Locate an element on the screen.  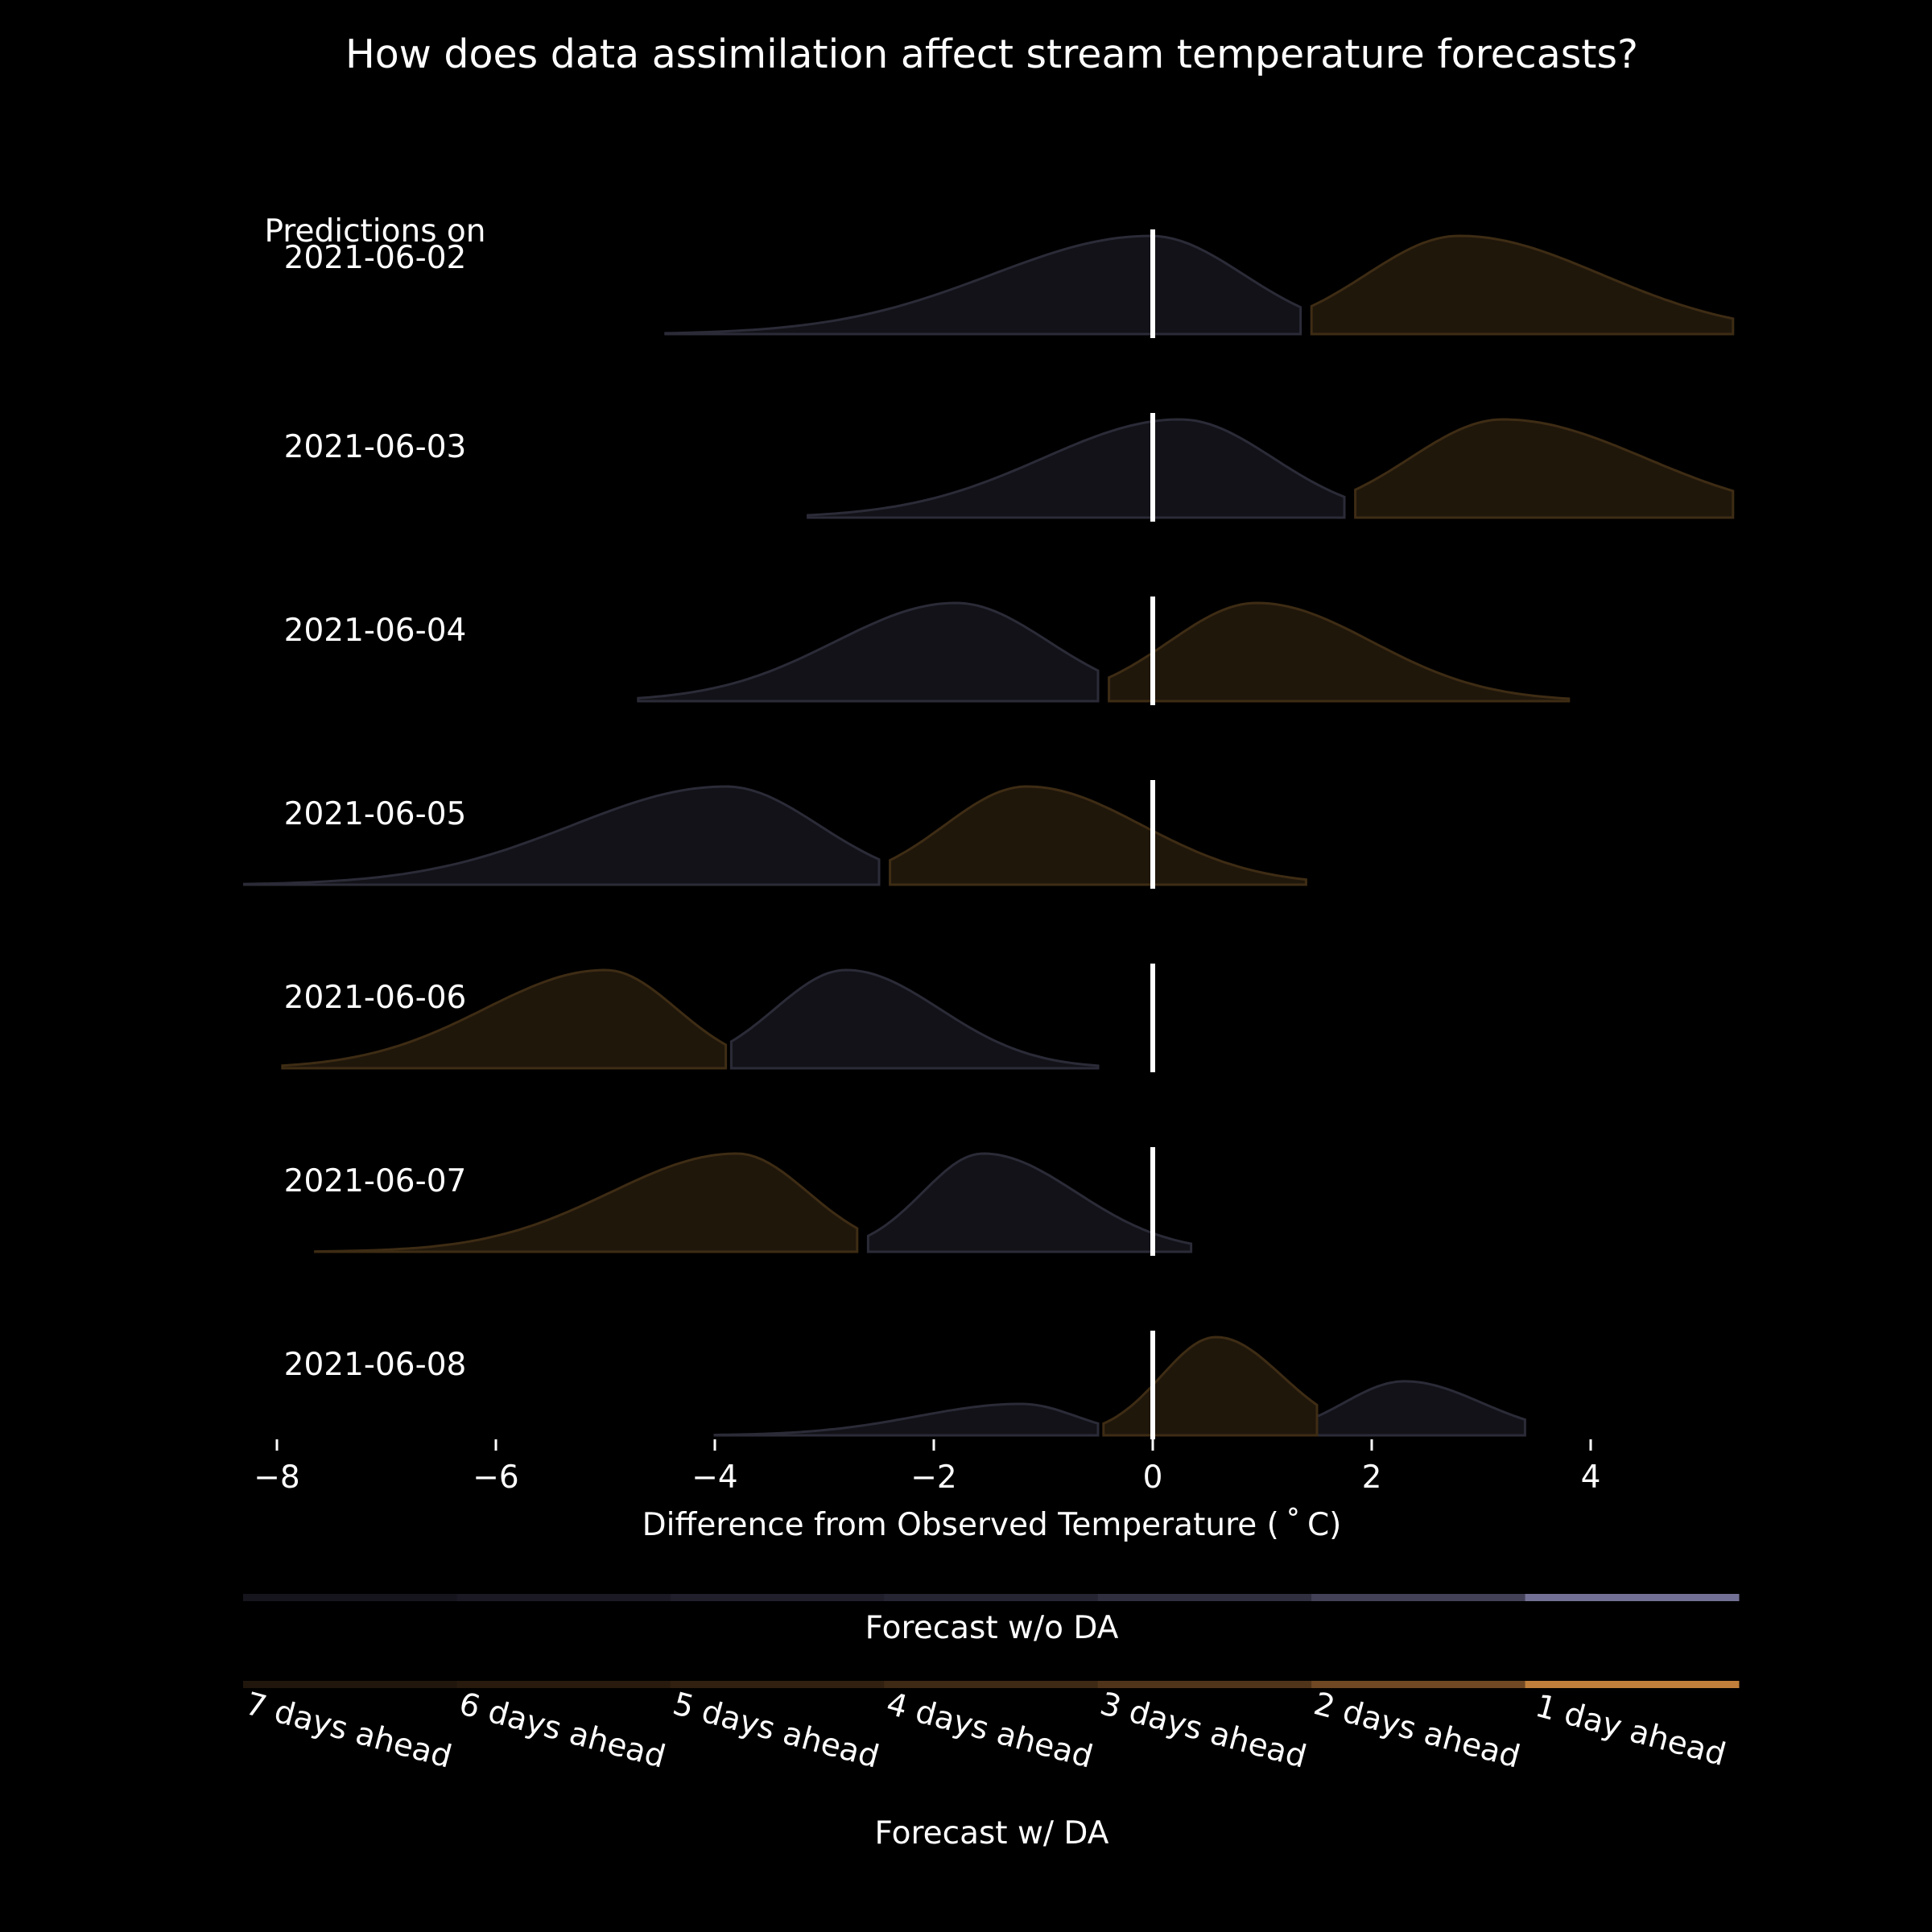
x-axis: −8 −6 −4 −2 0 2 4 is located at coordinates (927, 1467).